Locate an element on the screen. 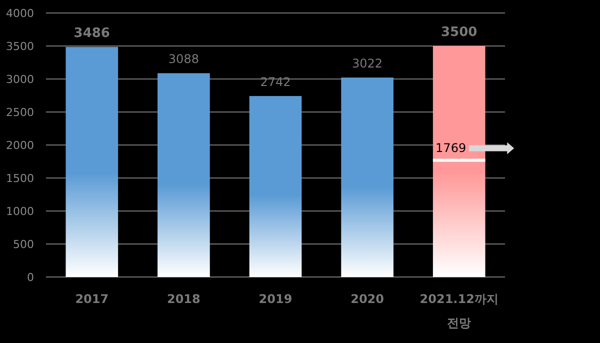  y-tick-label: 3500 is located at coordinates (20, 46).